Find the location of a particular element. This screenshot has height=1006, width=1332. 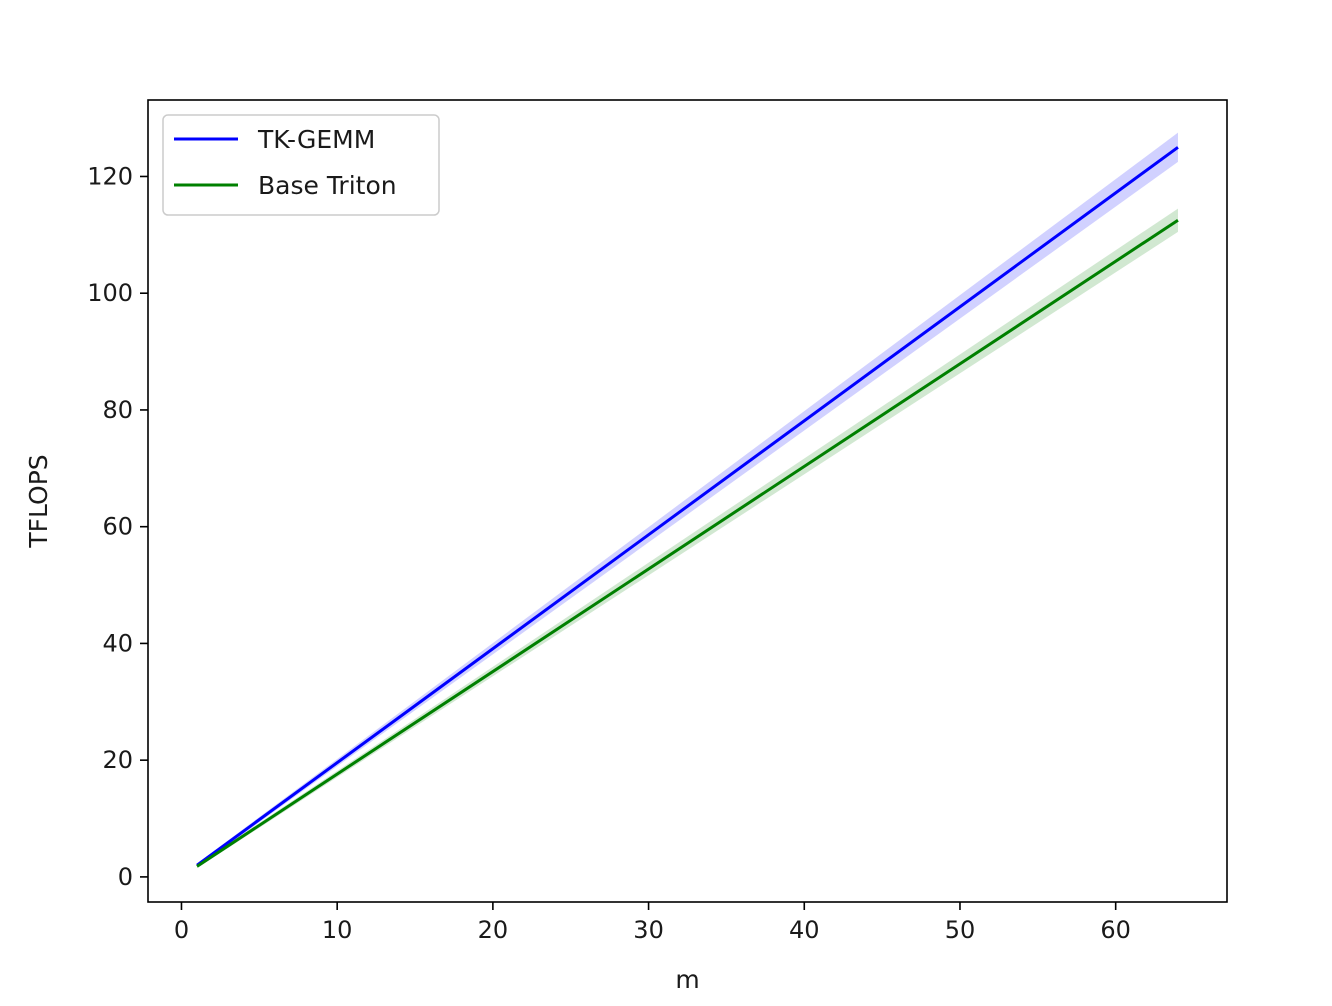

legend-label: Base Triton is located at coordinates (327, 185).